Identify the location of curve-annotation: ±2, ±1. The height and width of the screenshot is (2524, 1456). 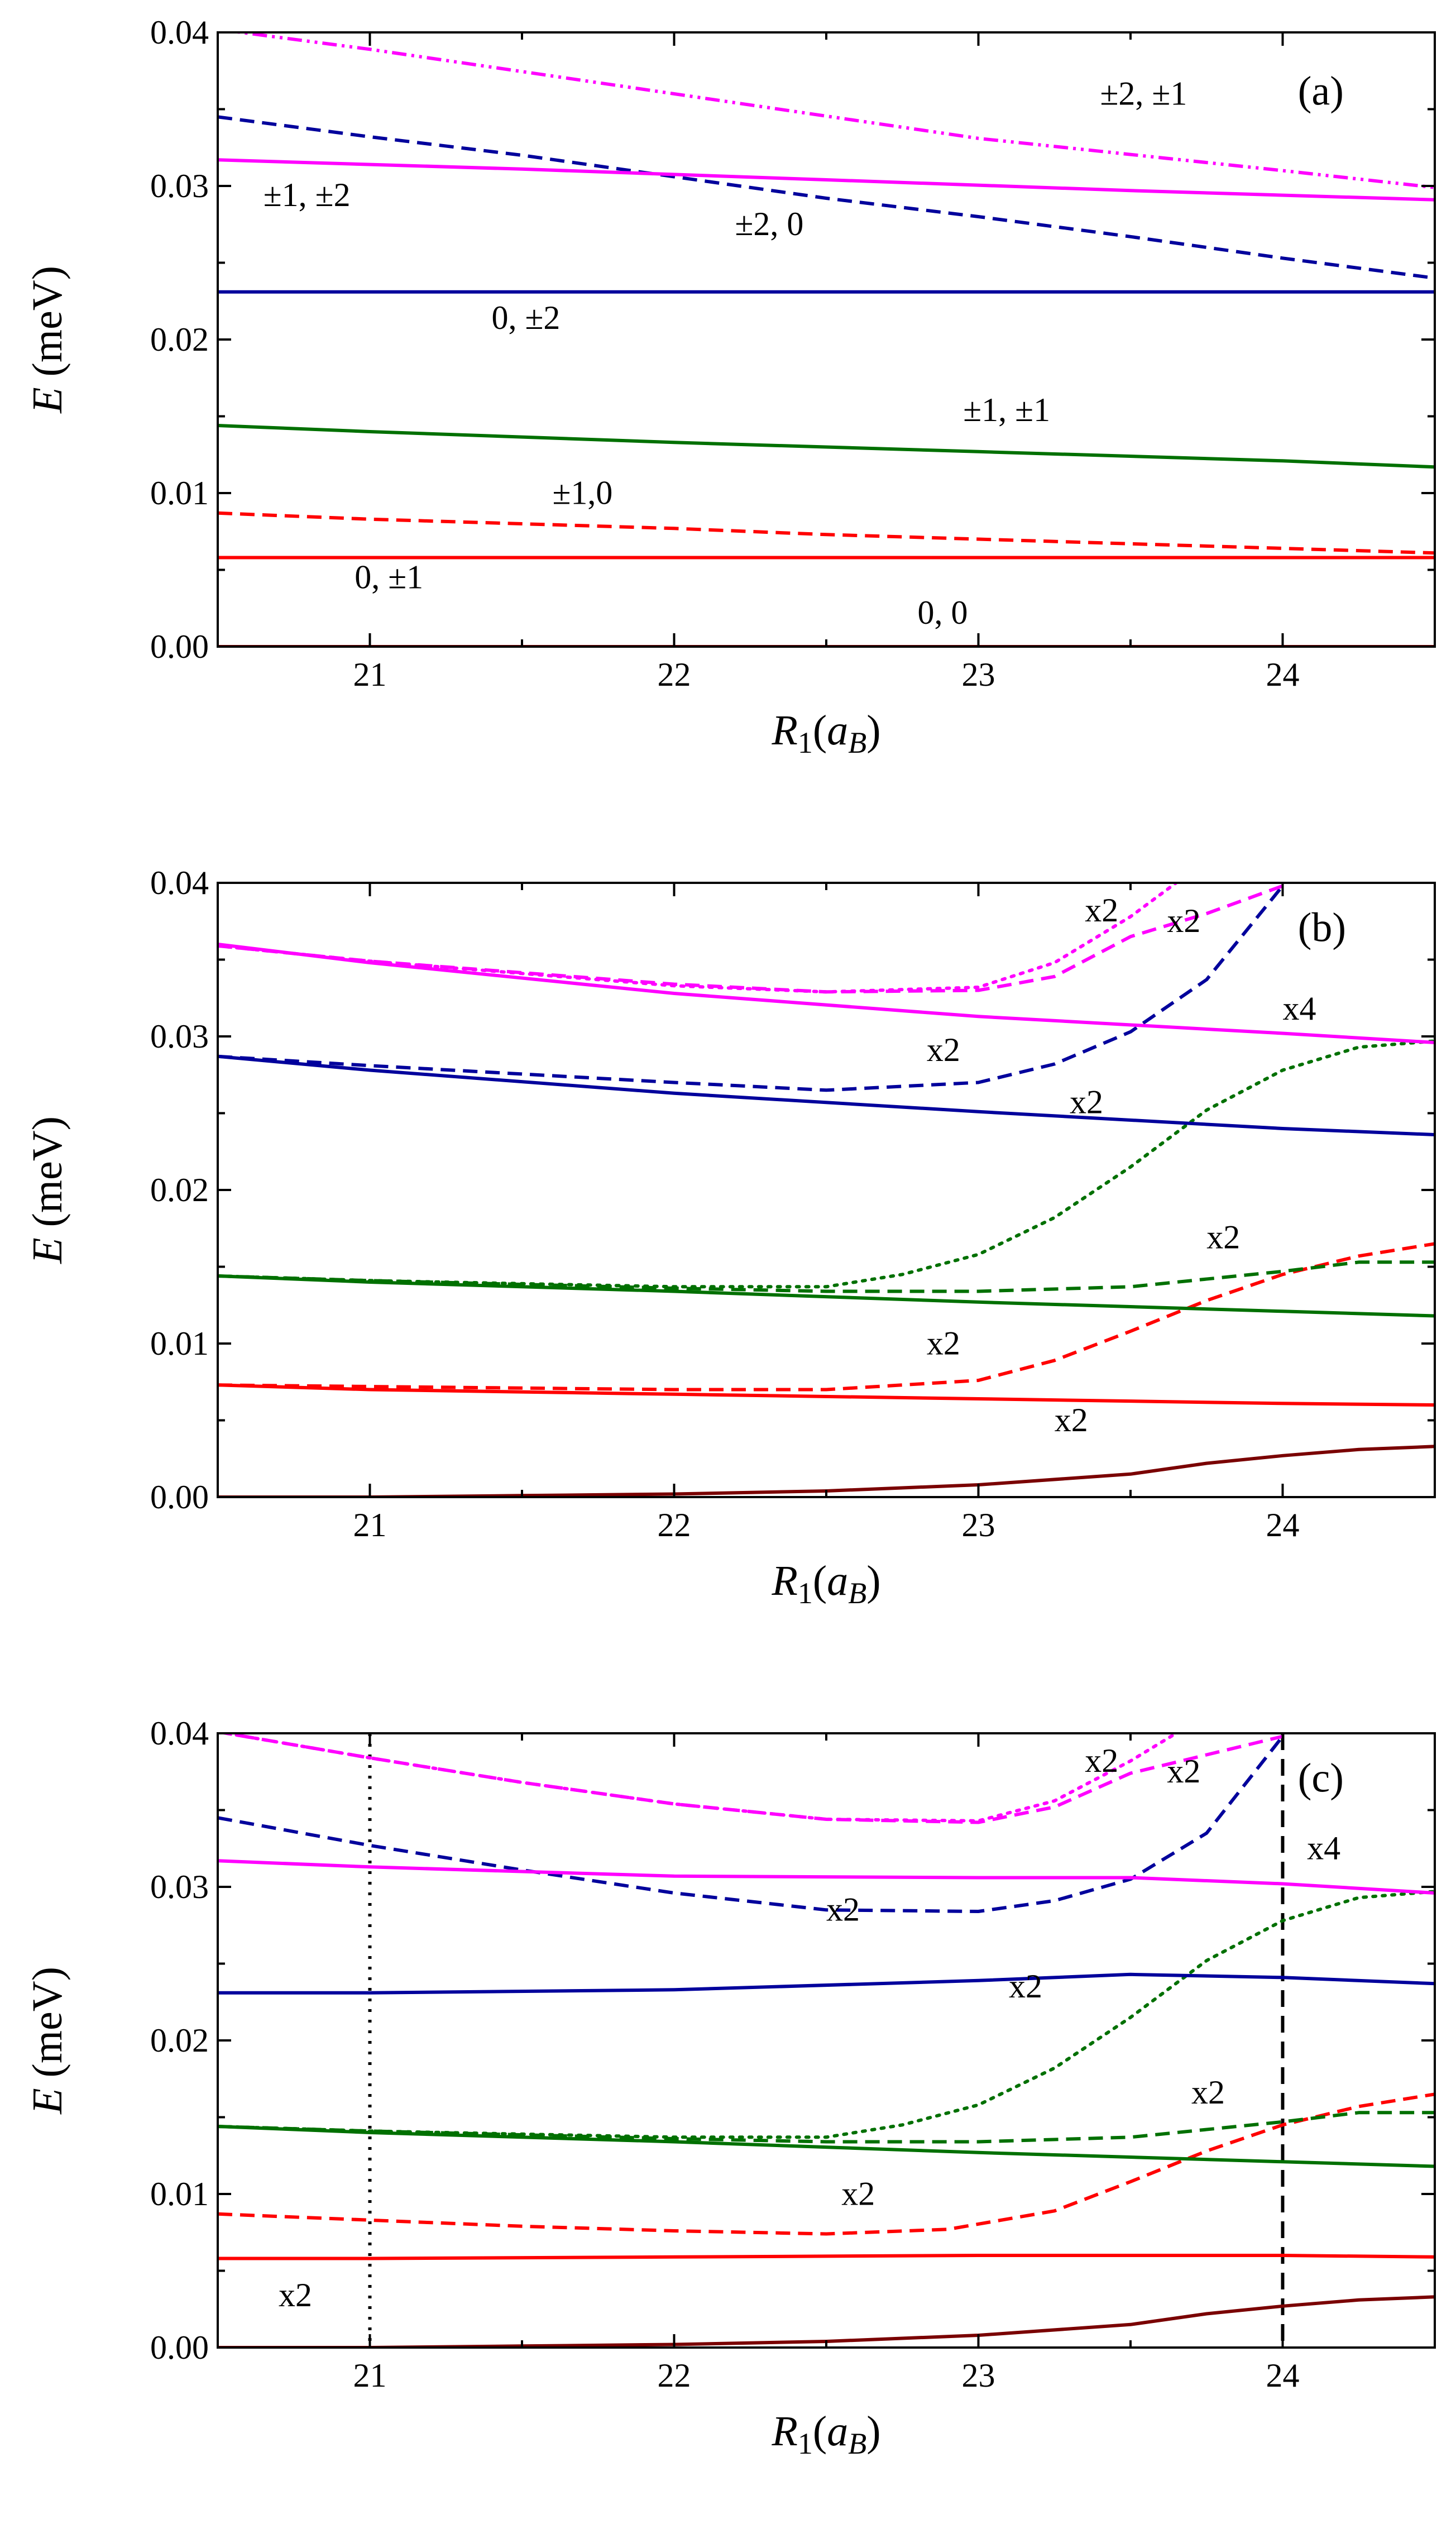
(1143, 93).